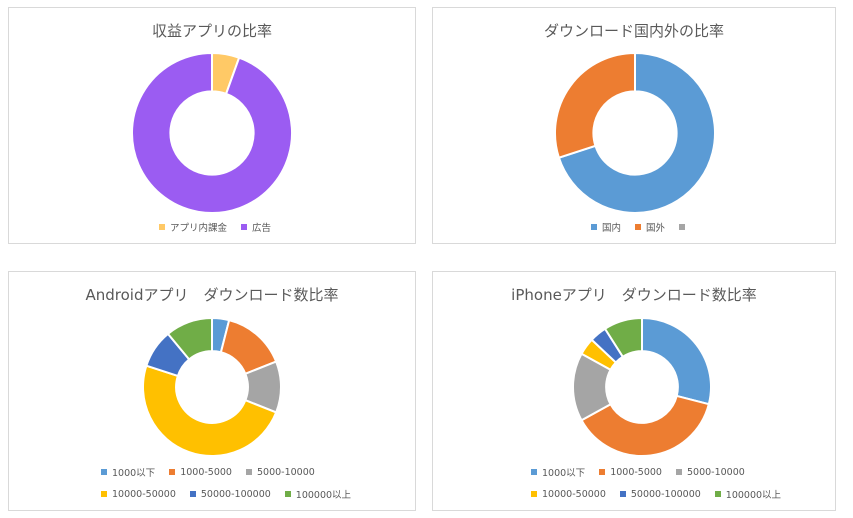 The width and height of the screenshot is (853, 518). I want to click on legend-item: 国内, so click(606, 227).